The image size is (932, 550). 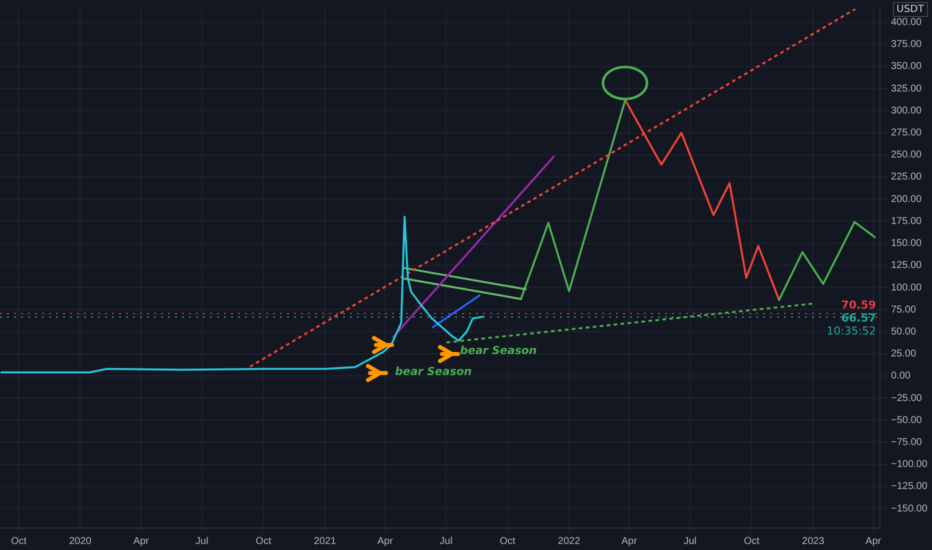 I want to click on y-tick-label: 100.00, so click(x=906, y=288).